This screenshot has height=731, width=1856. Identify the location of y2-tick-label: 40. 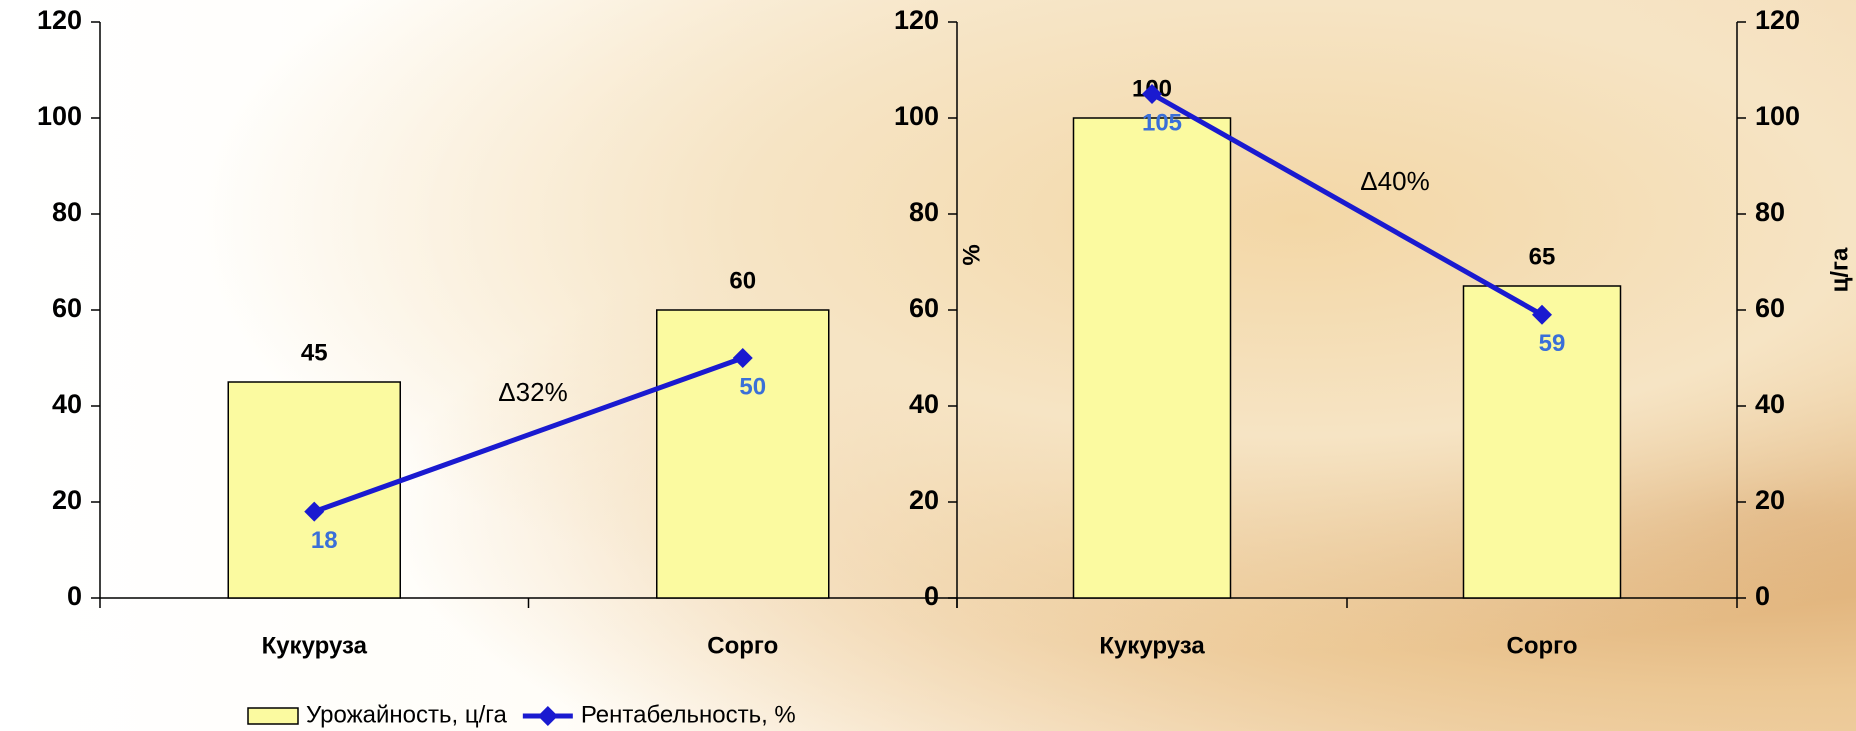
(1770, 404).